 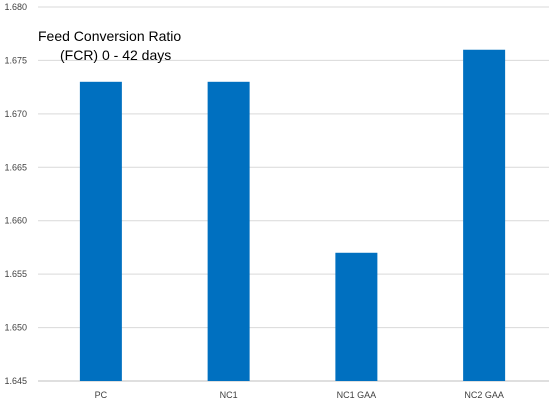 I want to click on y-tick-label: 1.670, so click(x=15, y=114).